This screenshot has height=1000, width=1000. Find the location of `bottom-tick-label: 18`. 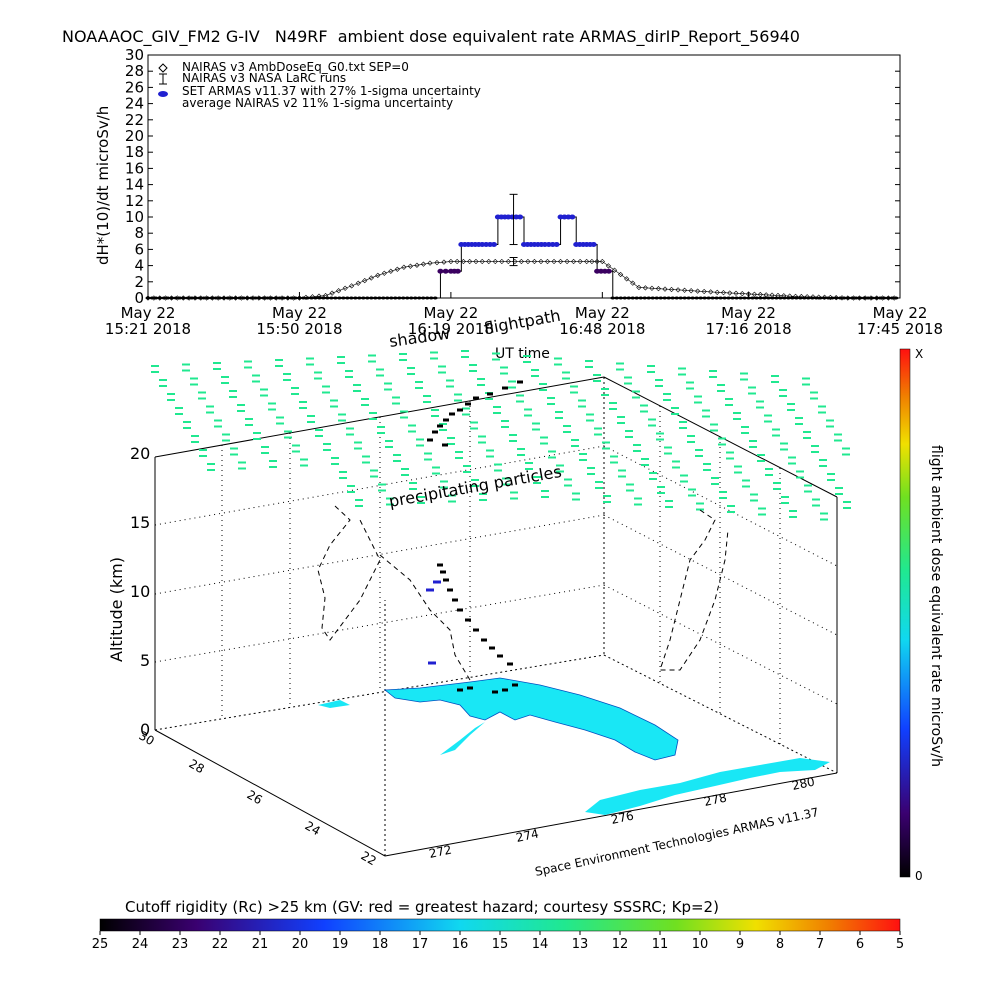

bottom-tick-label: 18 is located at coordinates (380, 944).